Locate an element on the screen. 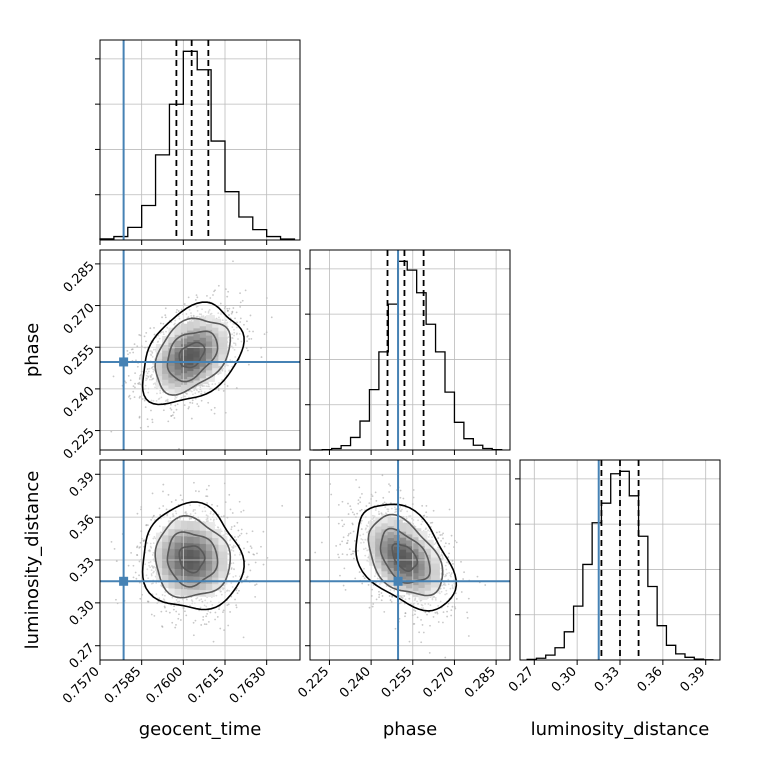 The height and width of the screenshot is (760, 760). tick-label-y-phase-2: 0.255 is located at coordinates (79, 360).